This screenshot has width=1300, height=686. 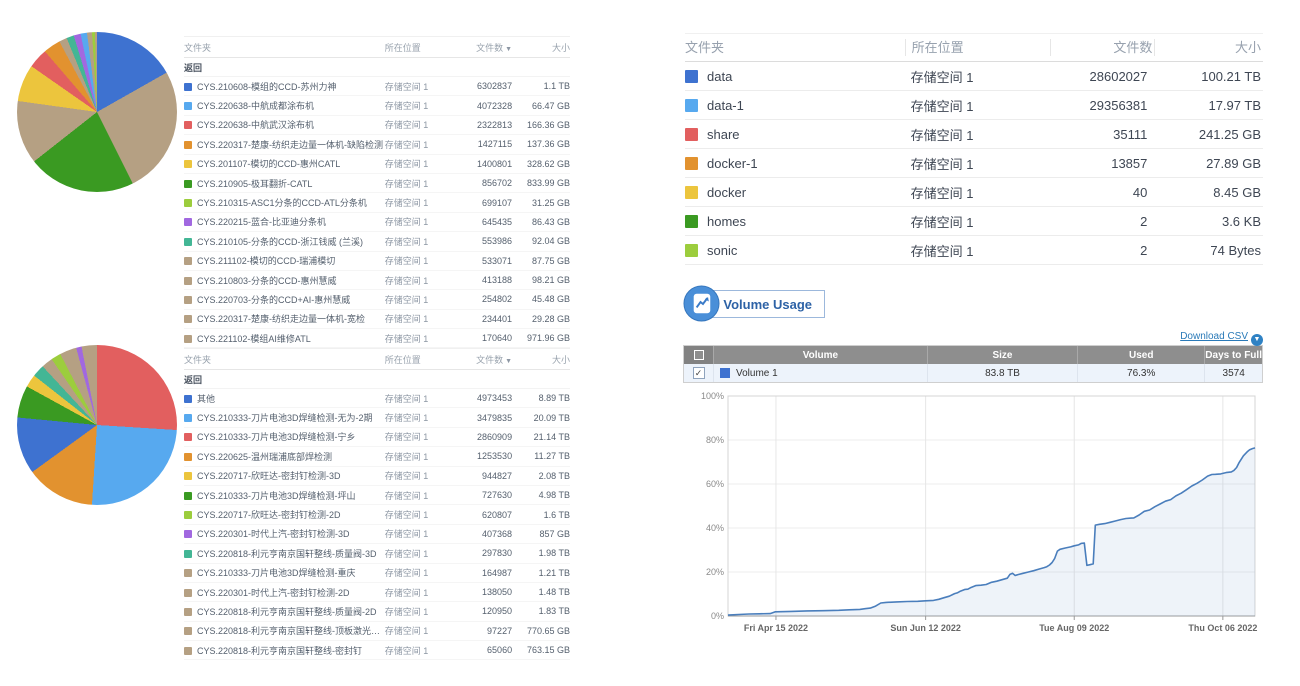 I want to click on folder-size: 857 GB, so click(x=554, y=533).